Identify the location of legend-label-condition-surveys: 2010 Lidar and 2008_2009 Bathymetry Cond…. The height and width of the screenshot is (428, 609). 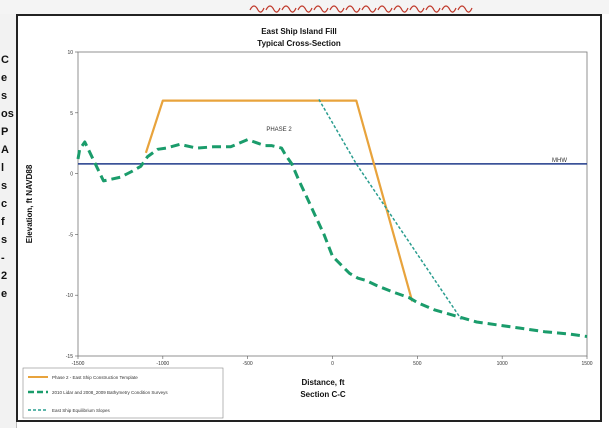
(110, 392).